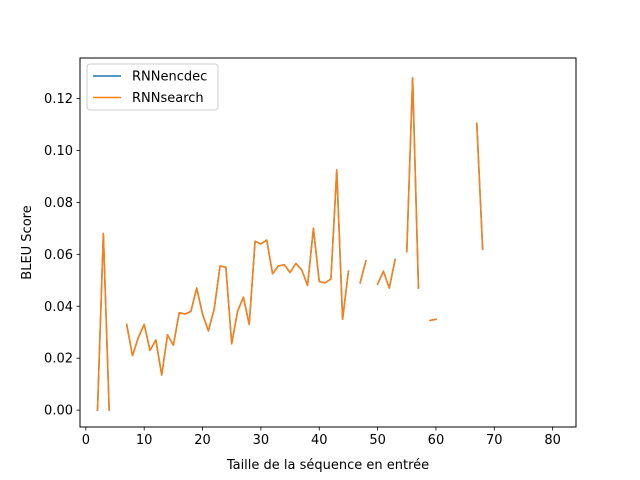  I want to click on x-axis-label: Taille de la séquence en entrée, so click(327, 465).